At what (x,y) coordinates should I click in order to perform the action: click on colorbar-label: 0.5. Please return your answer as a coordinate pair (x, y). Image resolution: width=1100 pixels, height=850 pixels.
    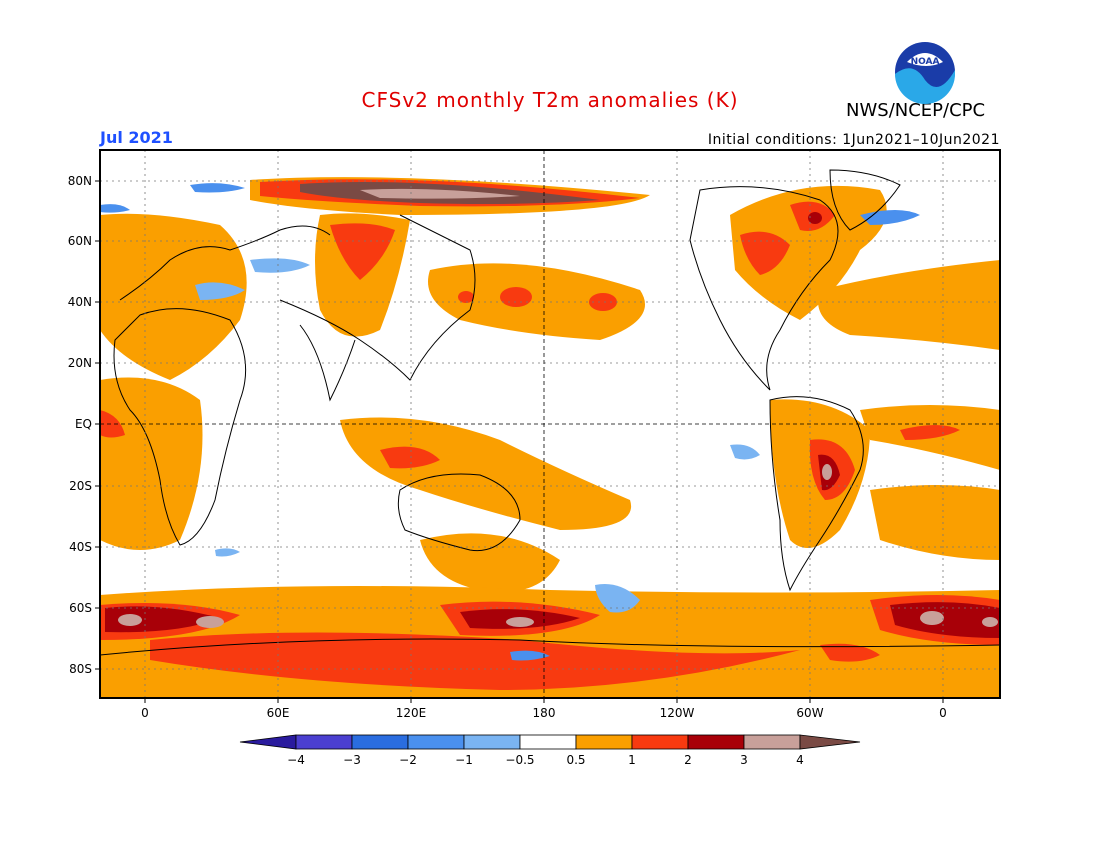
    Looking at the image, I should click on (576, 760).